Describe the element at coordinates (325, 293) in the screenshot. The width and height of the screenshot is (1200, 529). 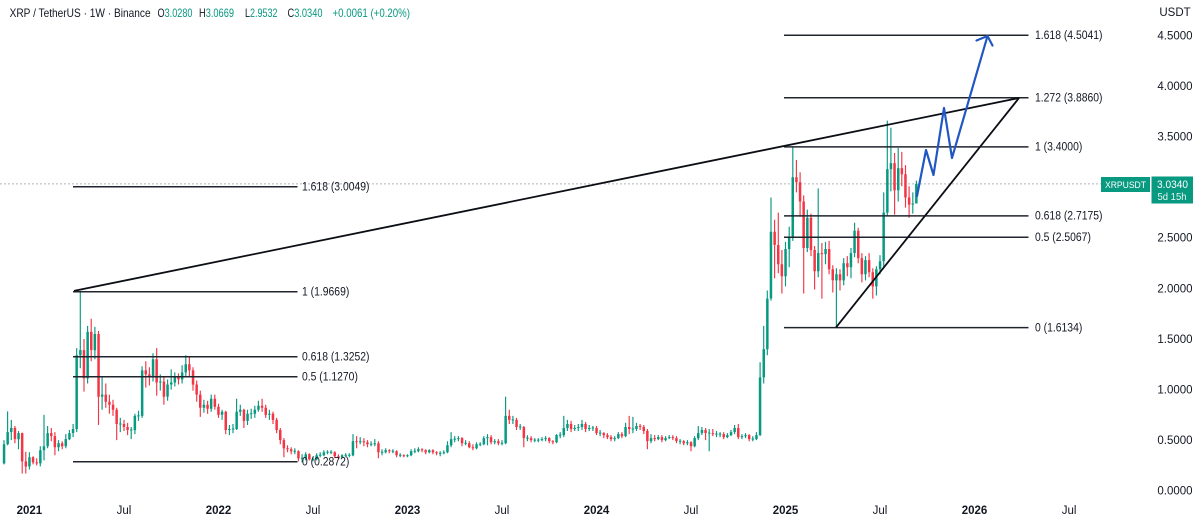
I see `svg-text: 1 (1.9669)` at that location.